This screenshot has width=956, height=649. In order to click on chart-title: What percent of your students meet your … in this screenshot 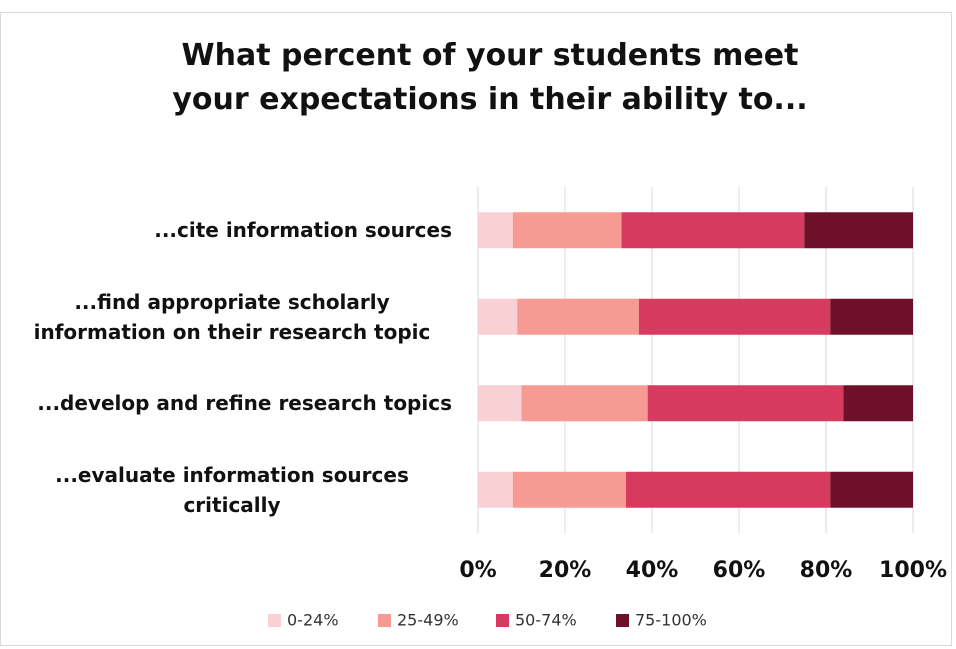, I will do `click(490, 77)`.